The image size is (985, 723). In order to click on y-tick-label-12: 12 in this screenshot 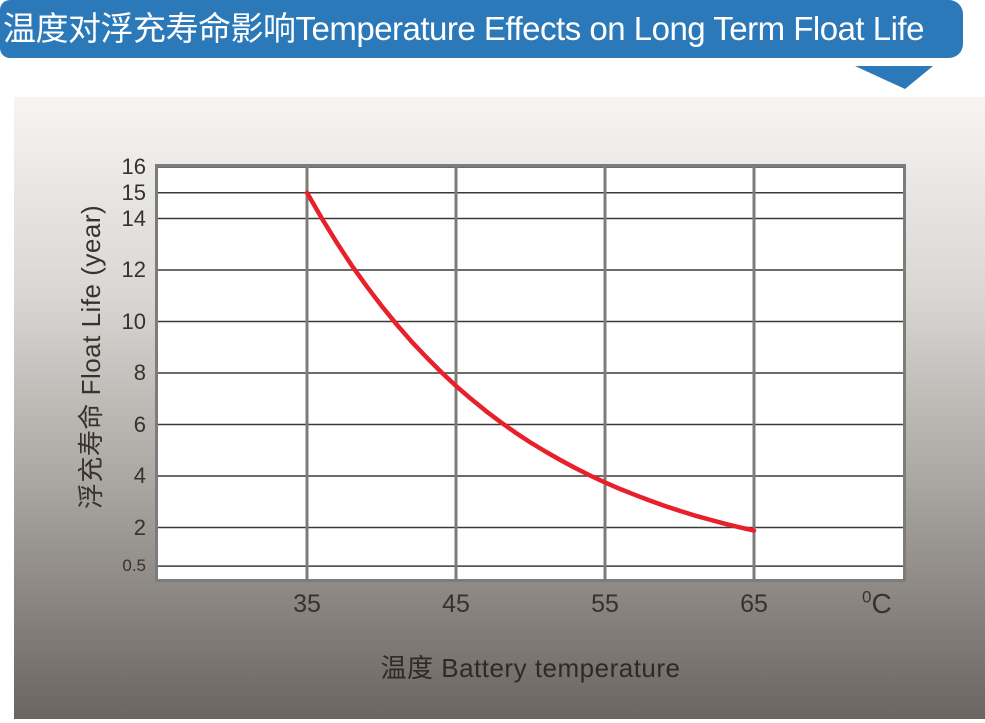, I will do `click(133, 269)`.